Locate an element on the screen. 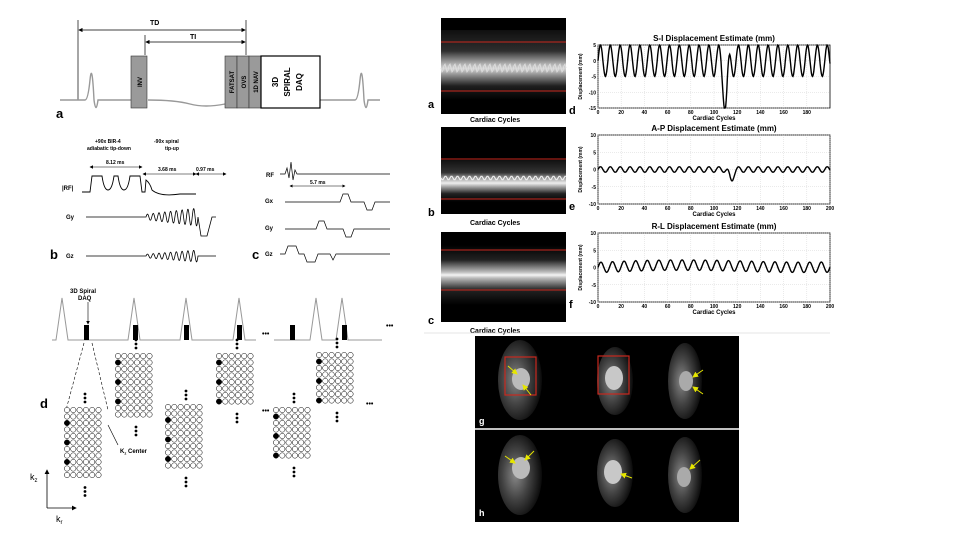 The width and height of the screenshot is (960, 540). x-tick-label: 0 is located at coordinates (598, 209).